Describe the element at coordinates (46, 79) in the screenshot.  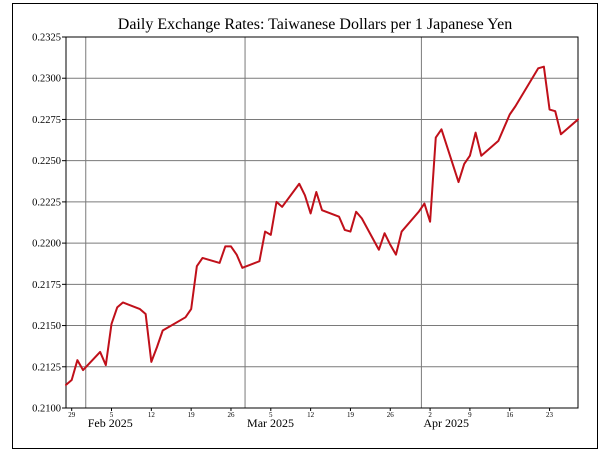
I see `y-tick-label: 0.2300` at that location.